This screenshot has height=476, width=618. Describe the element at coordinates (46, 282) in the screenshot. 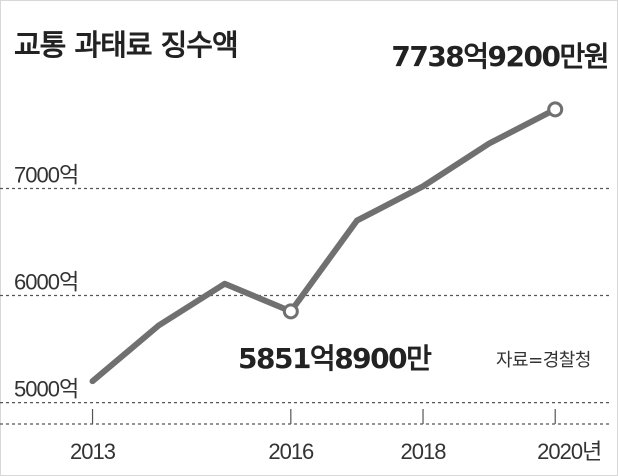

I see `y-tick-label: 6000억` at that location.